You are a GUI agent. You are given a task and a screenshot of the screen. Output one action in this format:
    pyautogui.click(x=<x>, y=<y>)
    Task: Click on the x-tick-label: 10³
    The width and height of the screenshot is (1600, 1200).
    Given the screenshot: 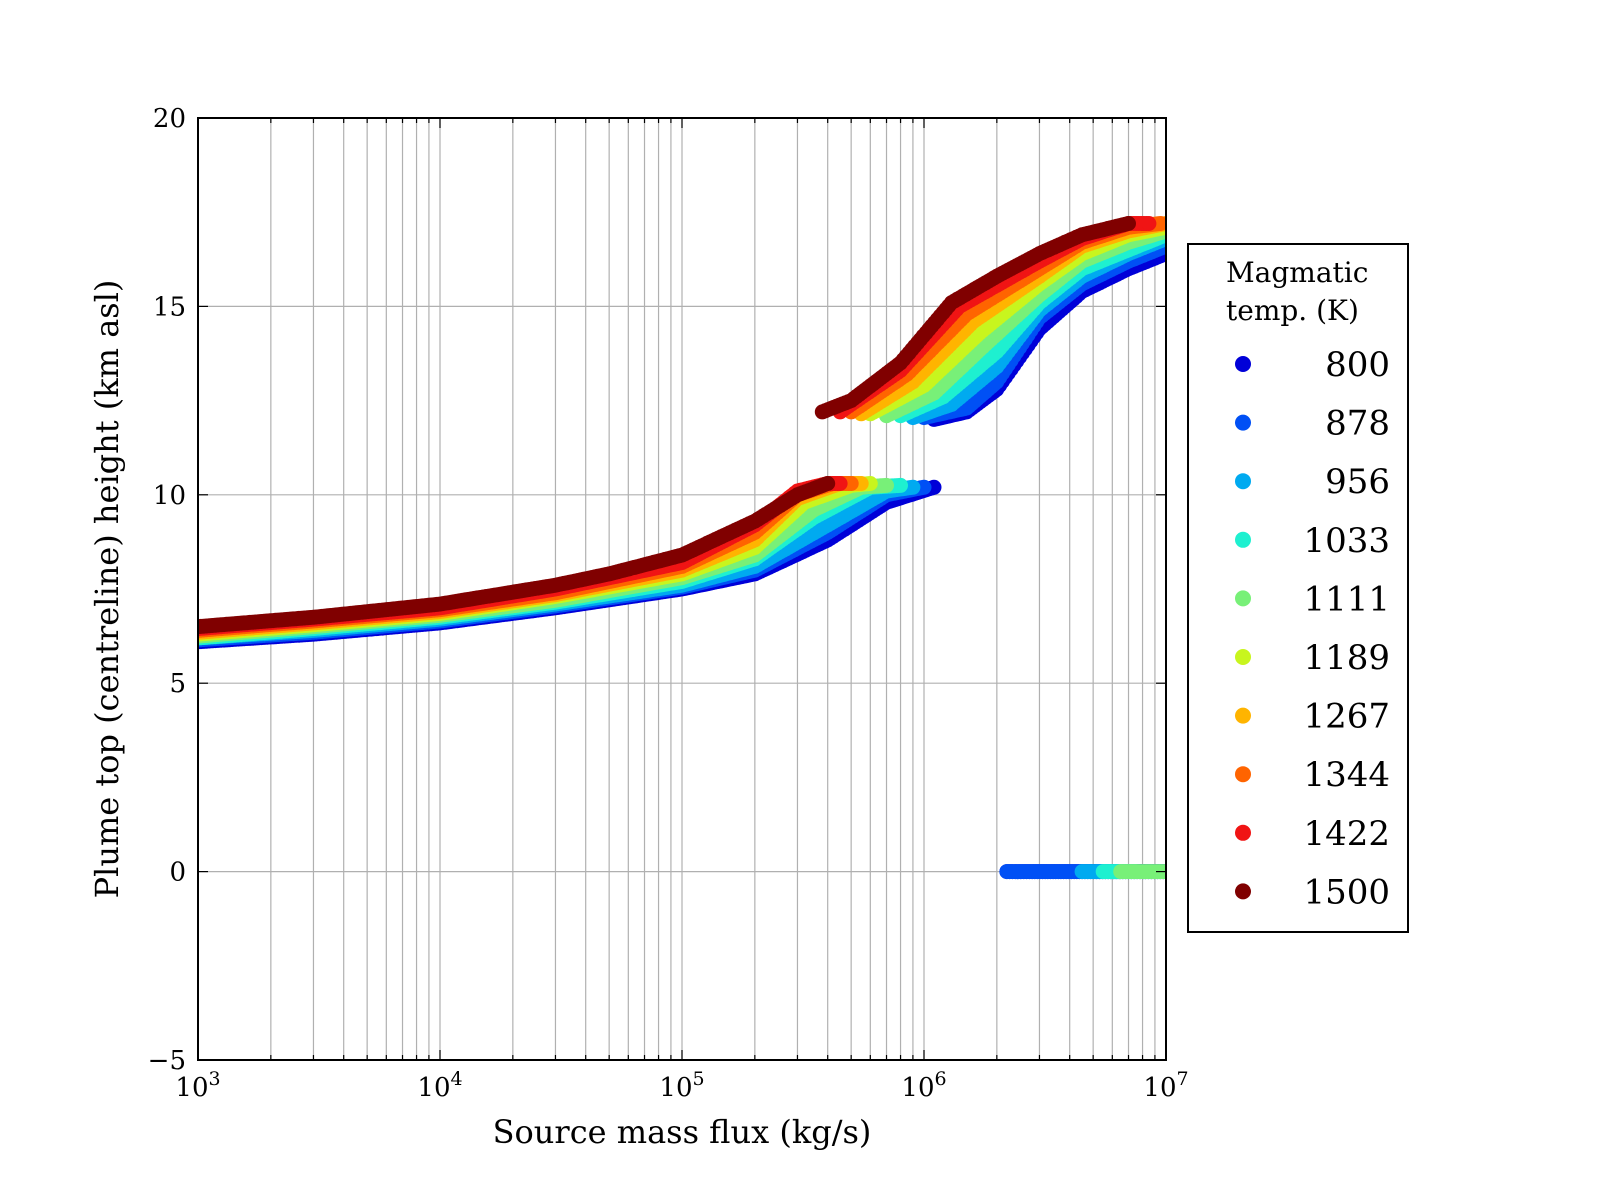 What is the action you would take?
    pyautogui.click(x=197, y=1085)
    